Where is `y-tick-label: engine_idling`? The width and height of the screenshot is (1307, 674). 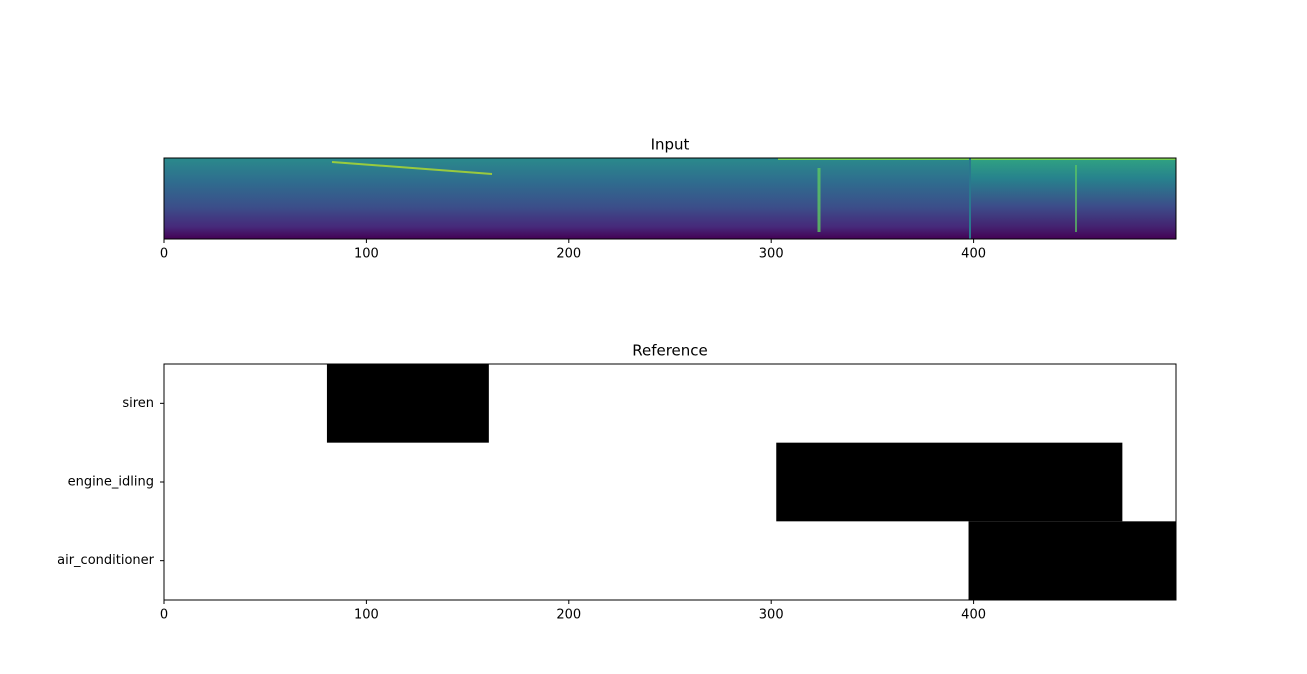
y-tick-label: engine_idling is located at coordinates (111, 482).